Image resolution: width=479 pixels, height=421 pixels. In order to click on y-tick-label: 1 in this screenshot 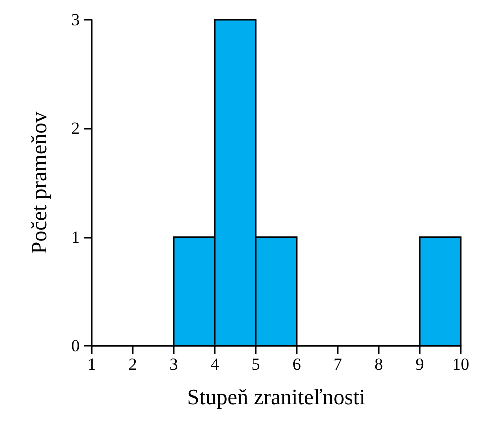, I will do `click(76, 237)`.